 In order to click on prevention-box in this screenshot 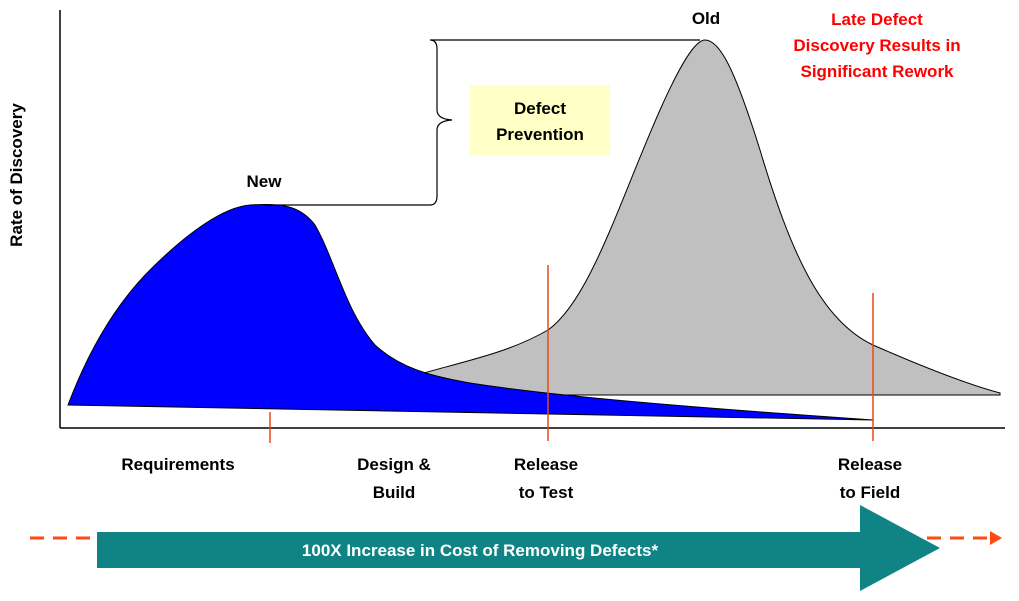, I will do `click(540, 120)`.